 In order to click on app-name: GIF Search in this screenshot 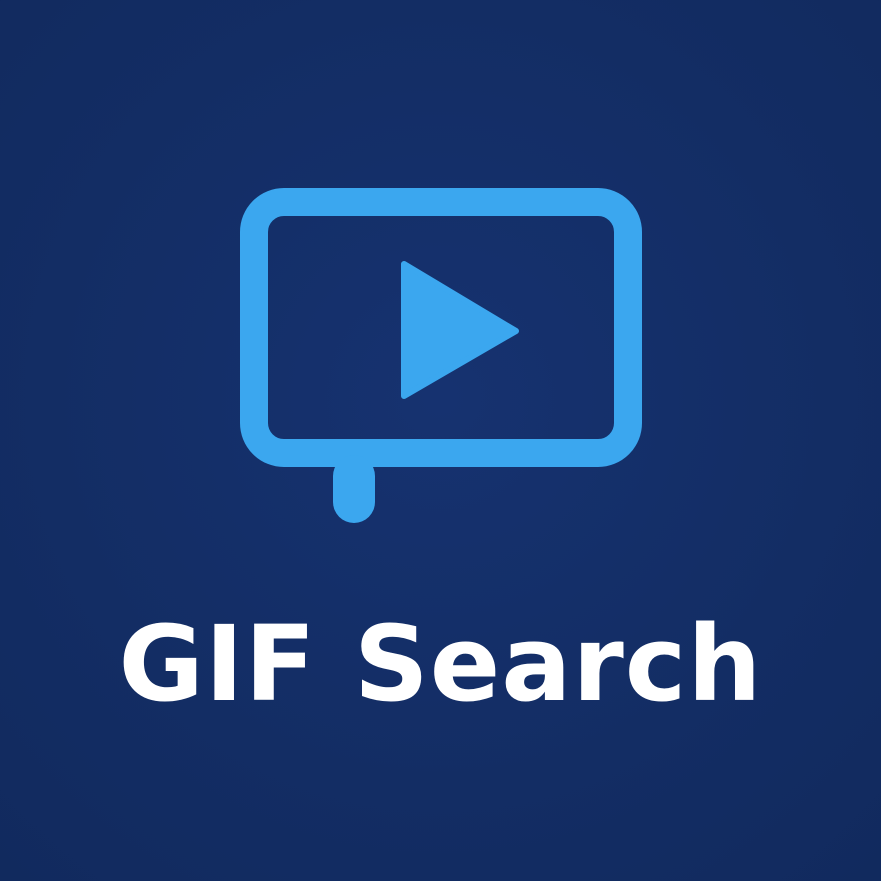, I will do `click(440, 664)`.